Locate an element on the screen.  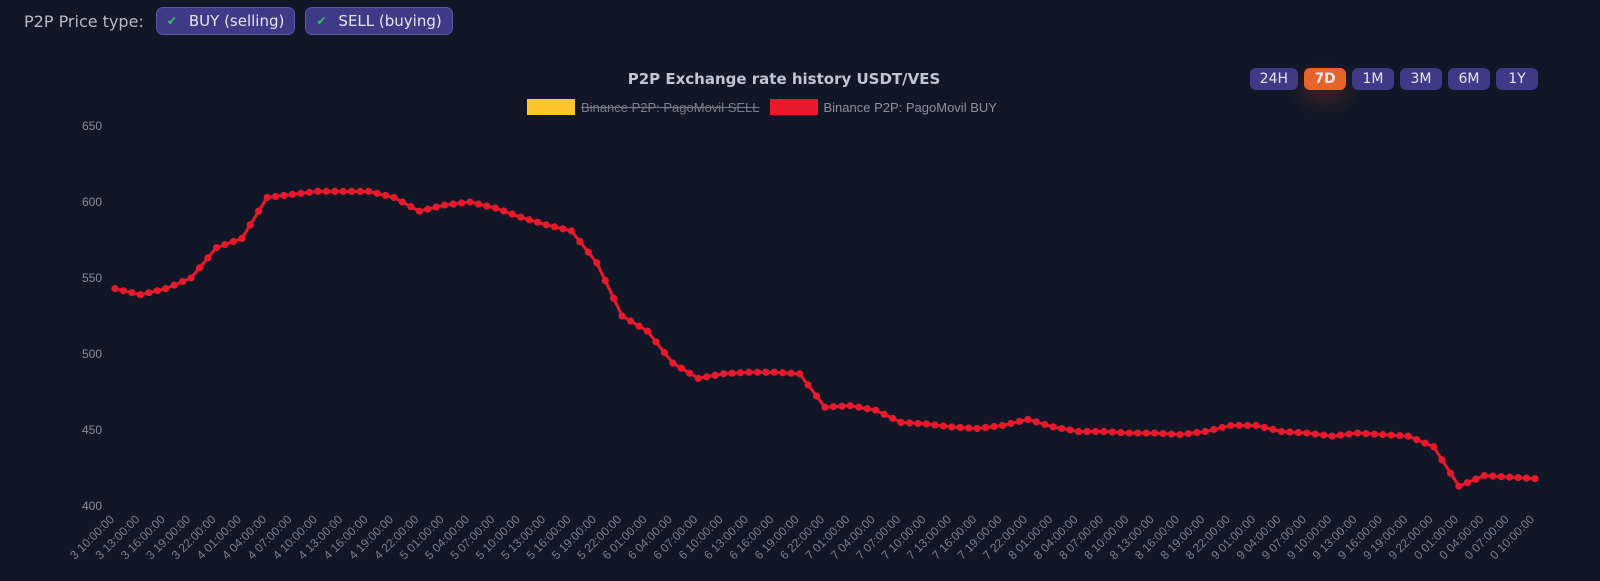
range-24h-button: 24H is located at coordinates (1273, 79).